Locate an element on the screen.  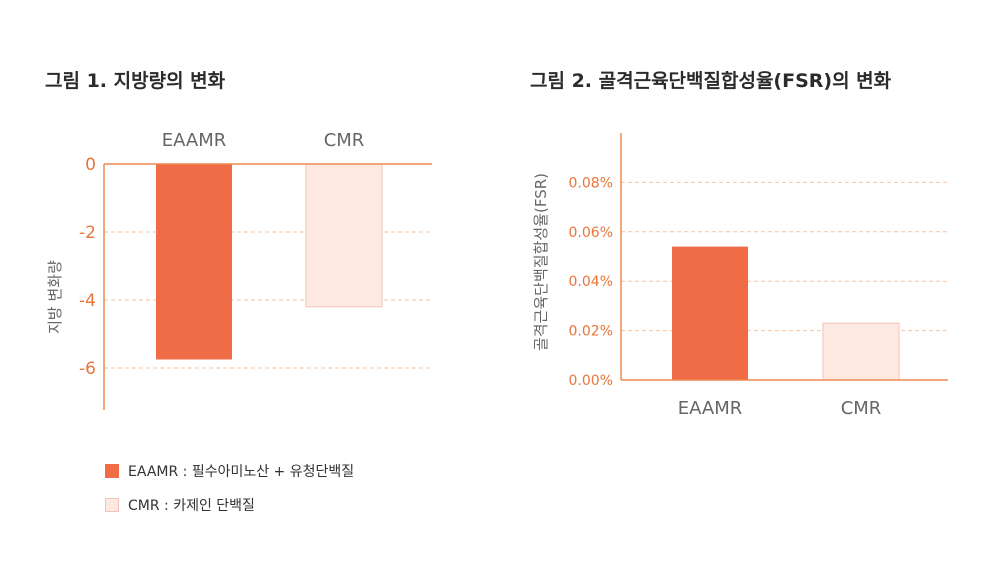
legend-label-cmr: CMR : 카제인 단백질 is located at coordinates (191, 506).